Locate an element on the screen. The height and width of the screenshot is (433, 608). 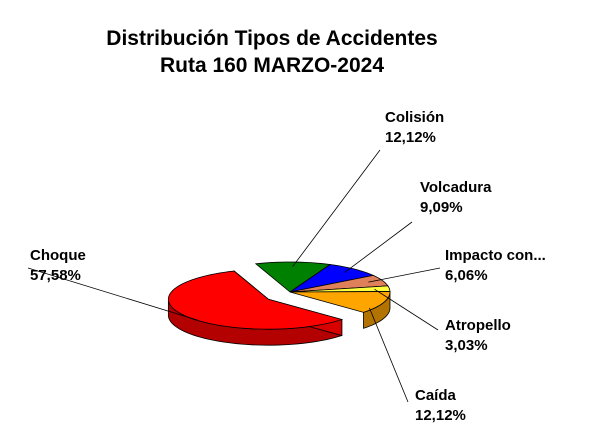
slice-value-label: 57,58% is located at coordinates (55, 275).